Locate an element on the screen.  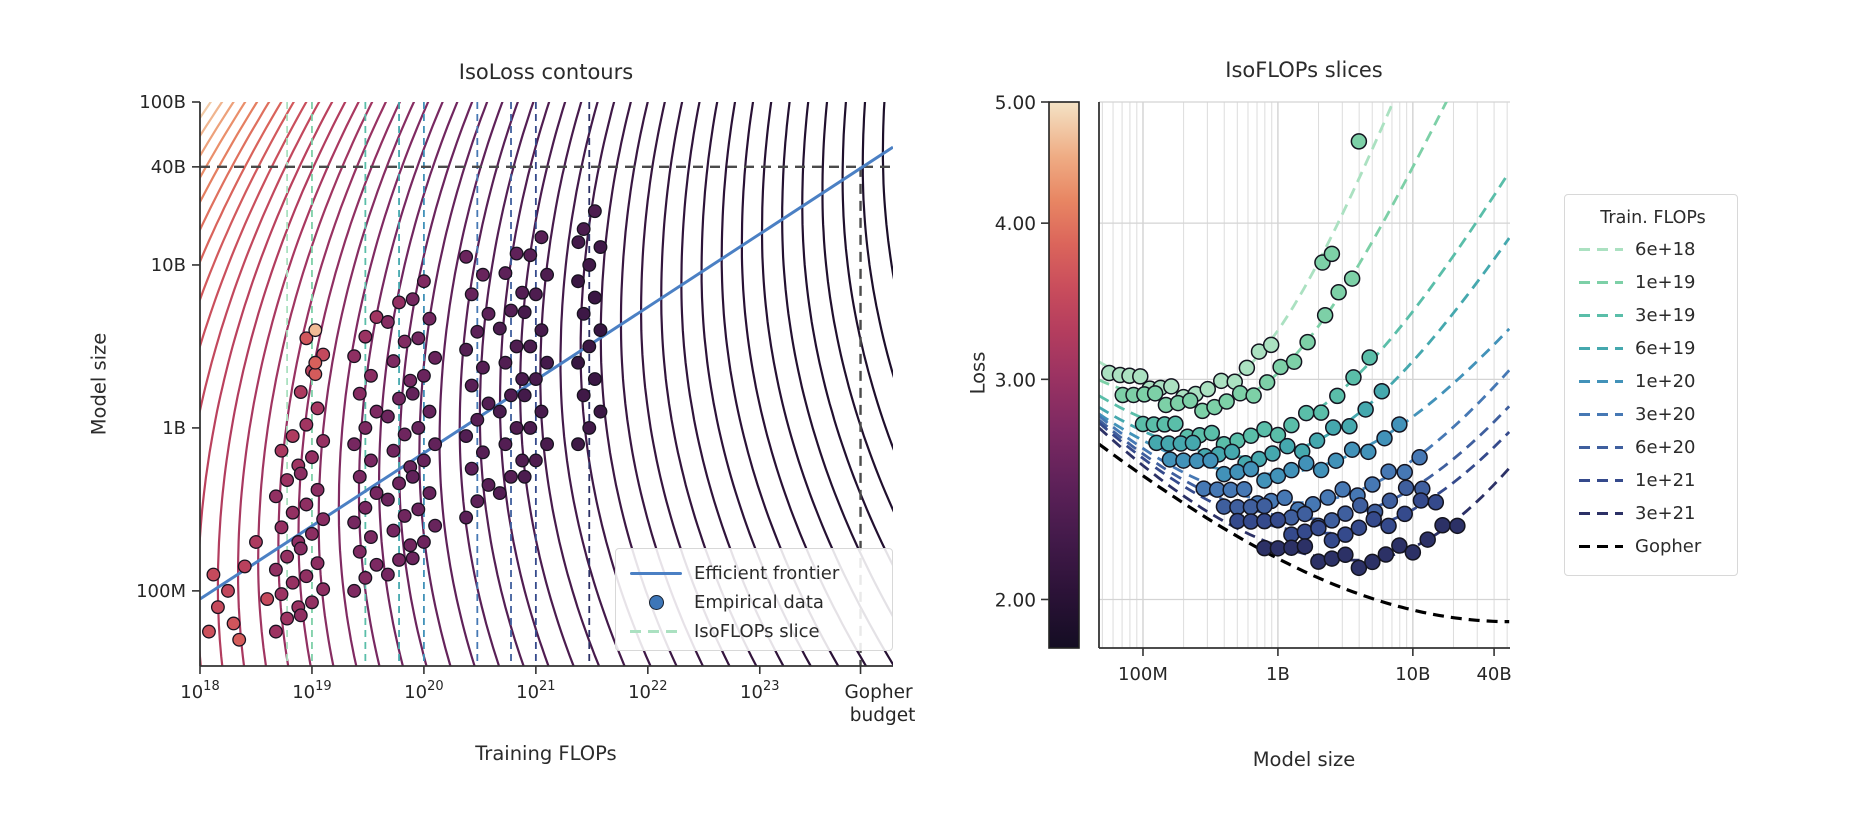
right-legend-item: 3e+20 is located at coordinates (1653, 414).